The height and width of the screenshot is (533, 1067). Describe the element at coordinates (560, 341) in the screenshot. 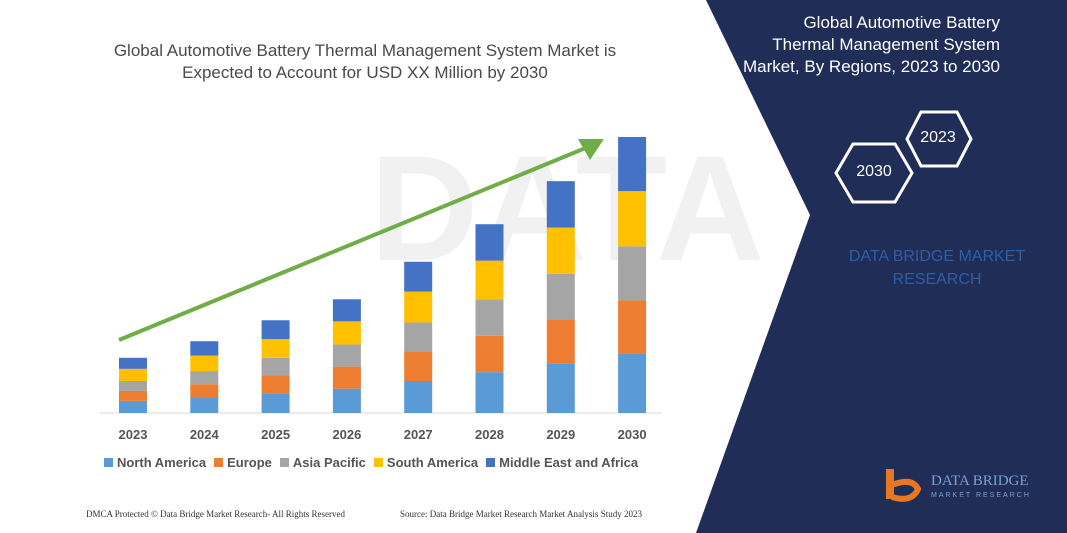

I see `bar-segment-2029-europe` at that location.